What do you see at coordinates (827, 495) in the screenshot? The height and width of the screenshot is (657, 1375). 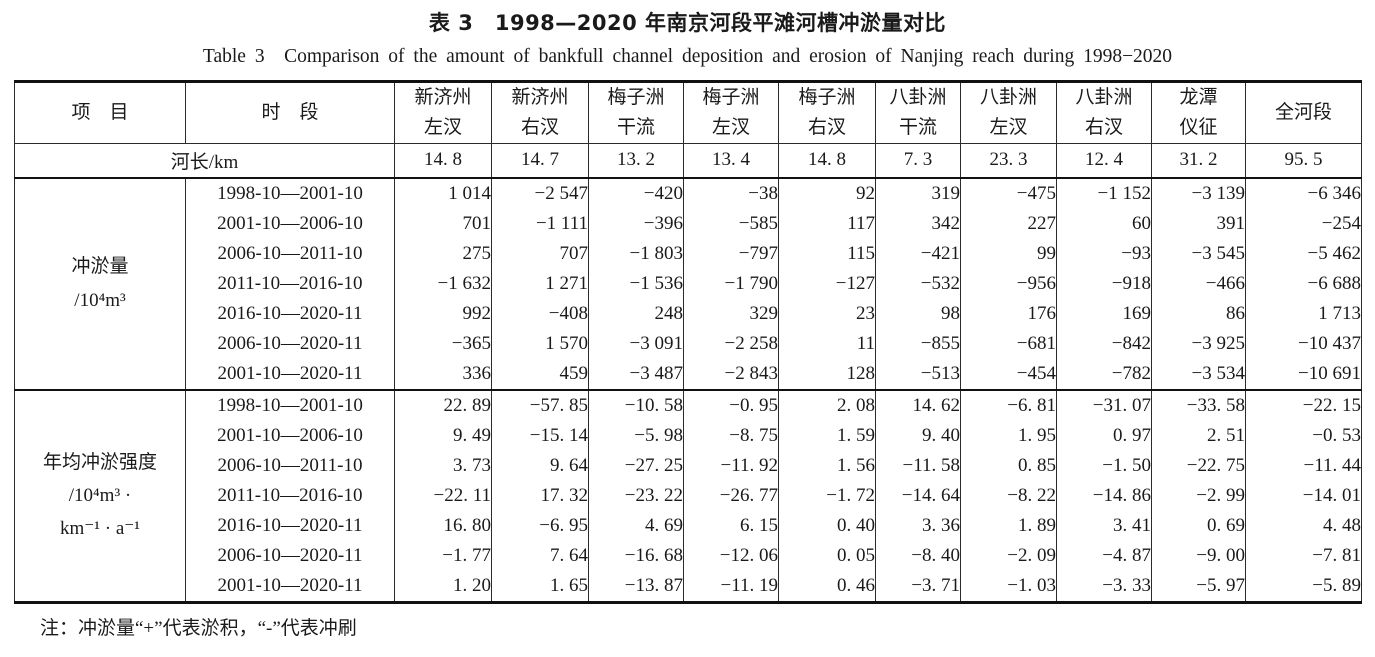 I see `value-cell: −1. 72` at bounding box center [827, 495].